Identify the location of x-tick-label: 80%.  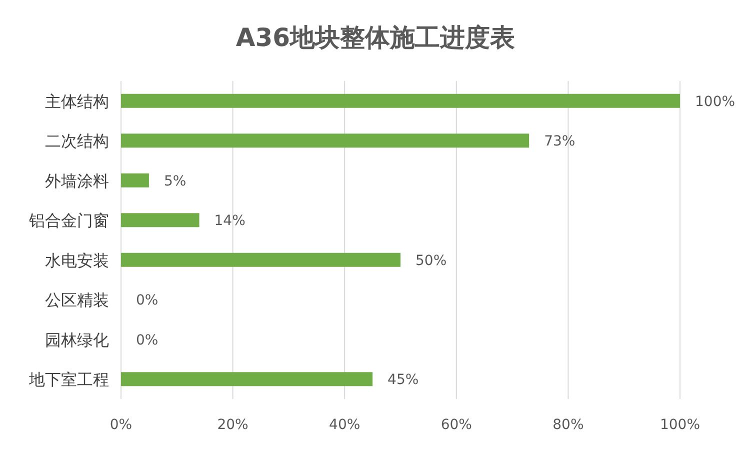
(568, 425).